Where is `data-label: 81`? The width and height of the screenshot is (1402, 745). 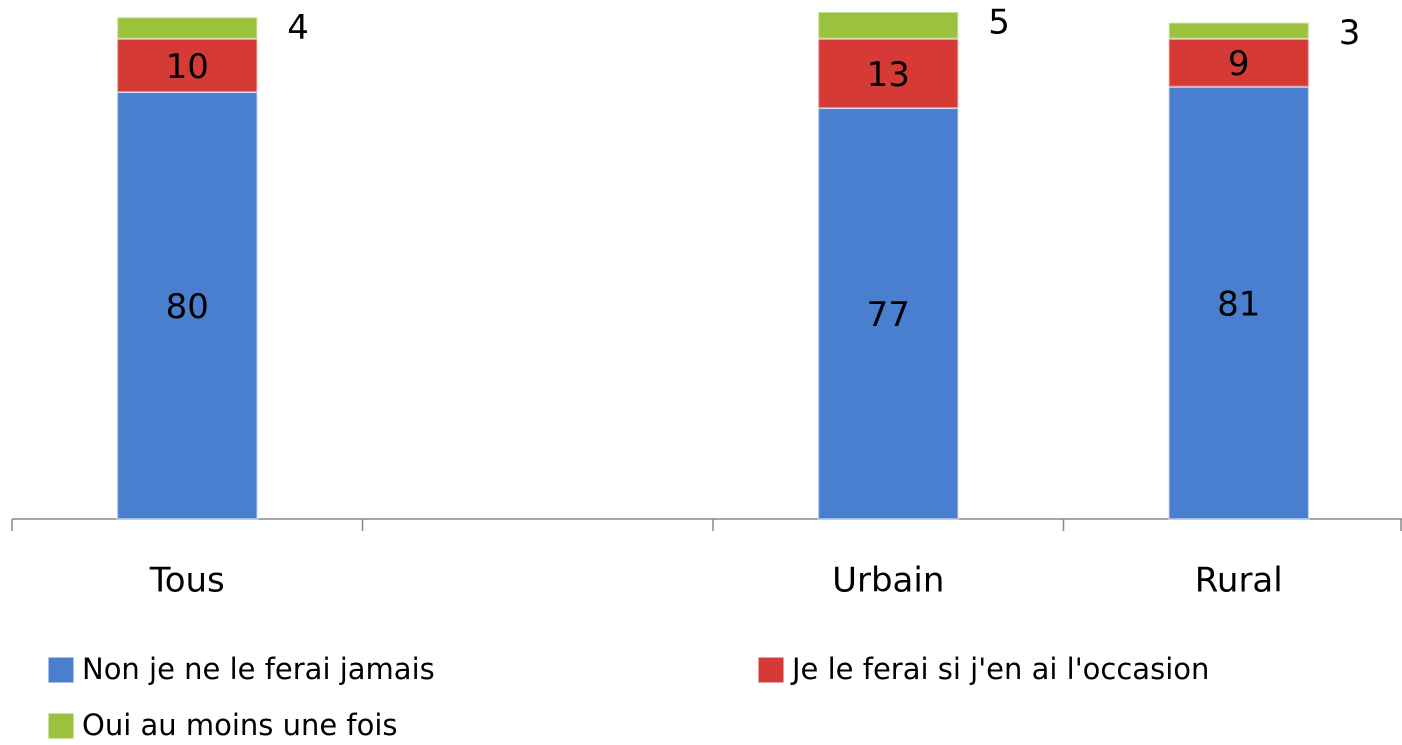 data-label: 81 is located at coordinates (1238, 304).